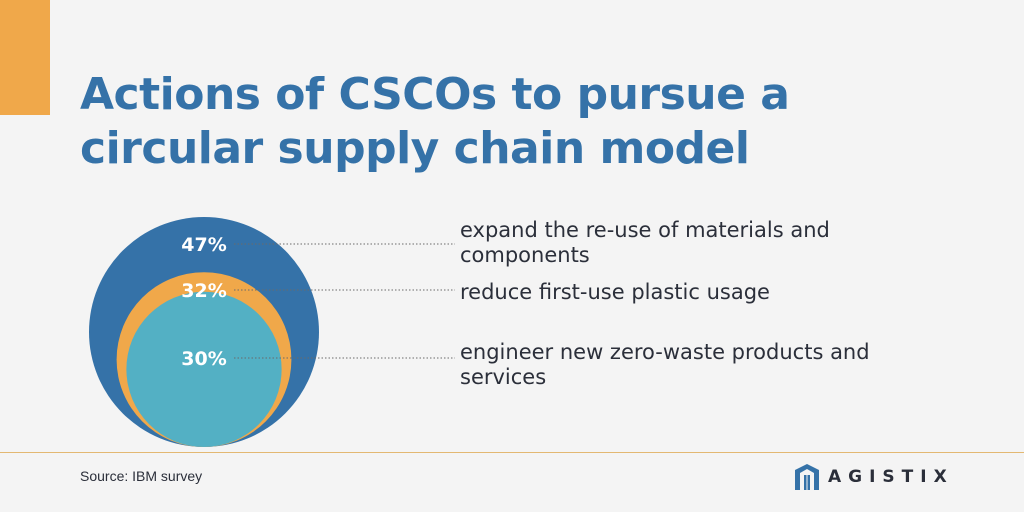 This screenshot has height=512, width=1024. Describe the element at coordinates (615, 292) in the screenshot. I see `chart-label-1: reduce first-use plastic usage` at that location.